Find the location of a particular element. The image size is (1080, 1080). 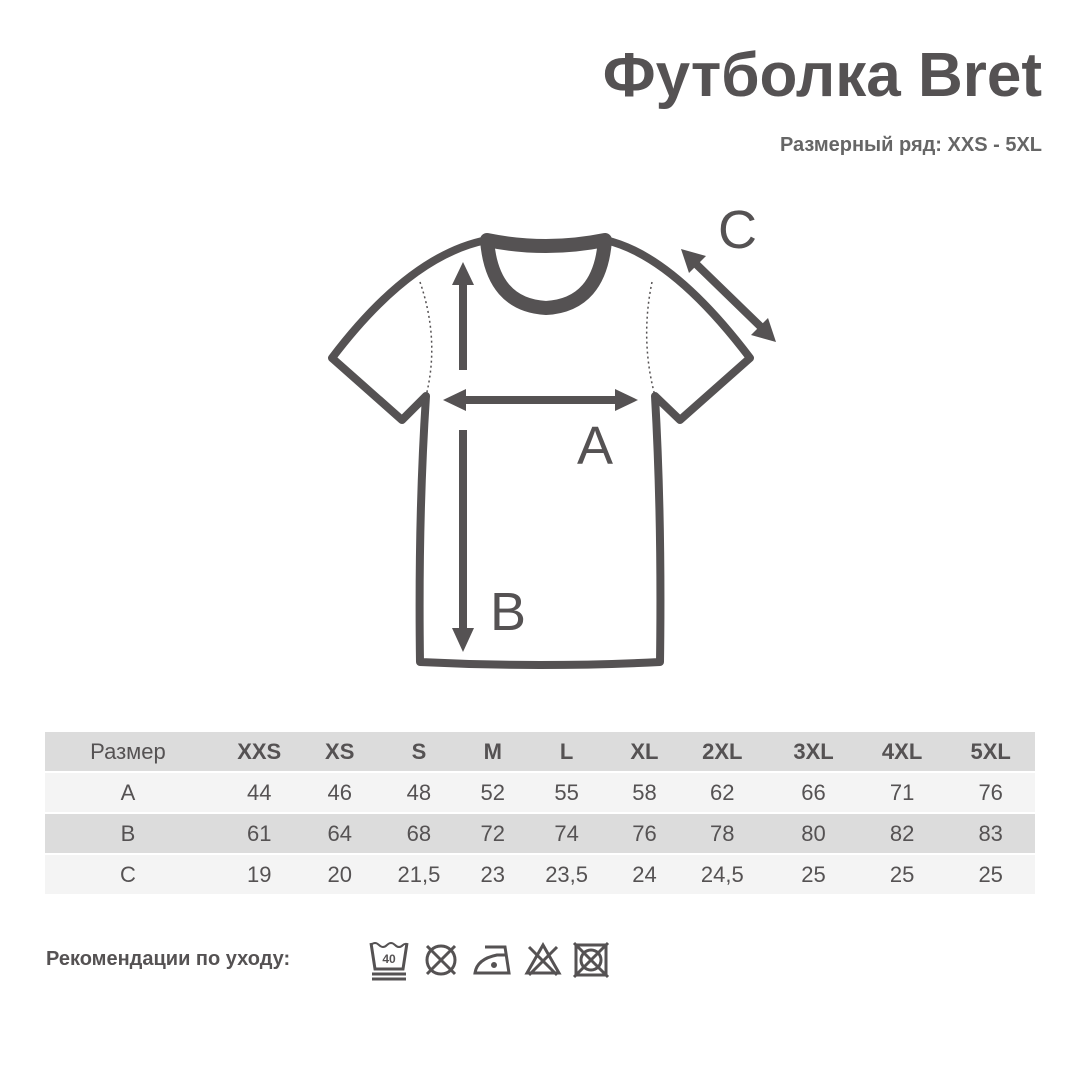

cell: 71 is located at coordinates (902, 792).